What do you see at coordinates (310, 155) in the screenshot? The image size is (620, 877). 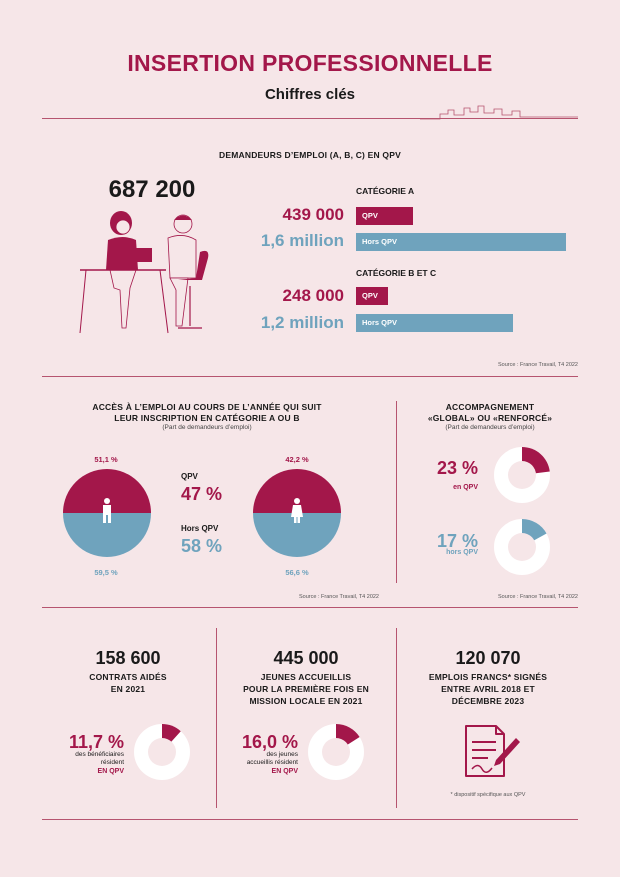 I see `demandeurs-heading: DEMANDEURS D’EMPLOI (A, B, C) EN QPV` at bounding box center [310, 155].